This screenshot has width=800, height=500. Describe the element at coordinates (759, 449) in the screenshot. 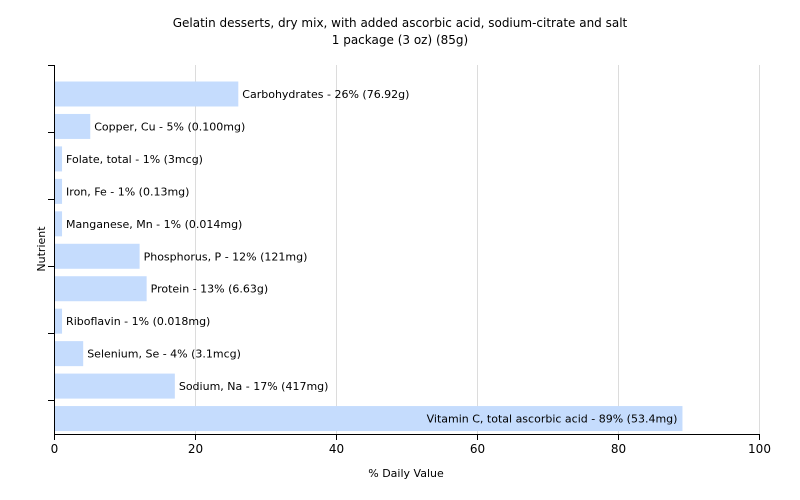

I see `x-tick-label: 100` at that location.